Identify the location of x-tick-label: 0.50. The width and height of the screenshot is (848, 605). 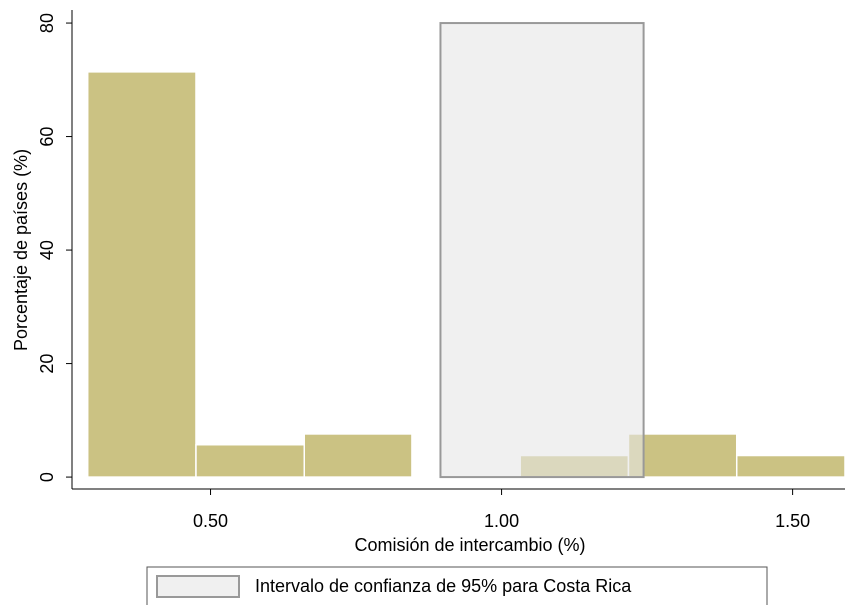
(210, 521).